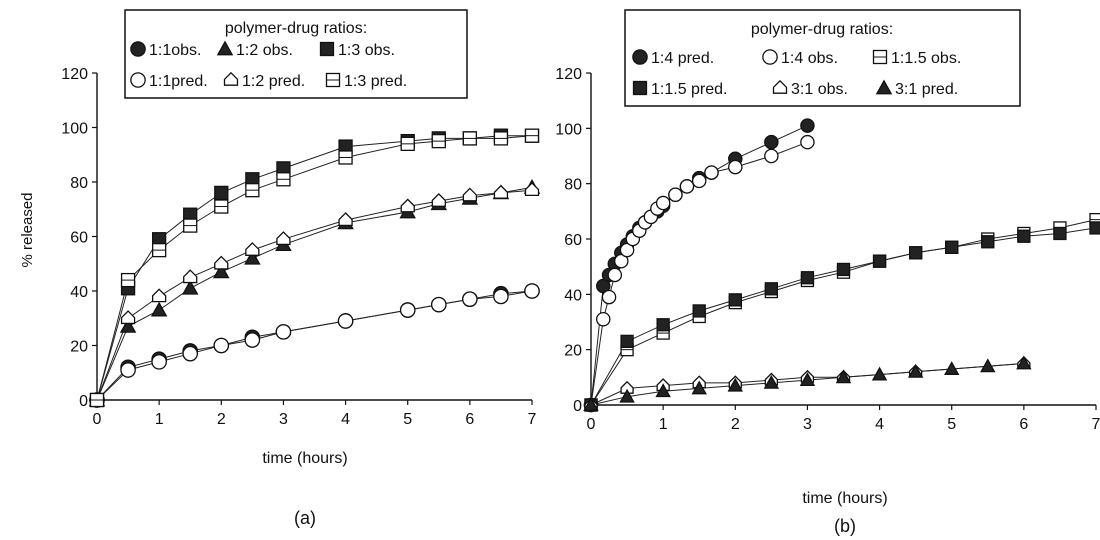 Image resolution: width=1100 pixels, height=540 pixels. Describe the element at coordinates (175, 50) in the screenshot. I see `legend-label-1-1obs: 1:1obs.` at that location.